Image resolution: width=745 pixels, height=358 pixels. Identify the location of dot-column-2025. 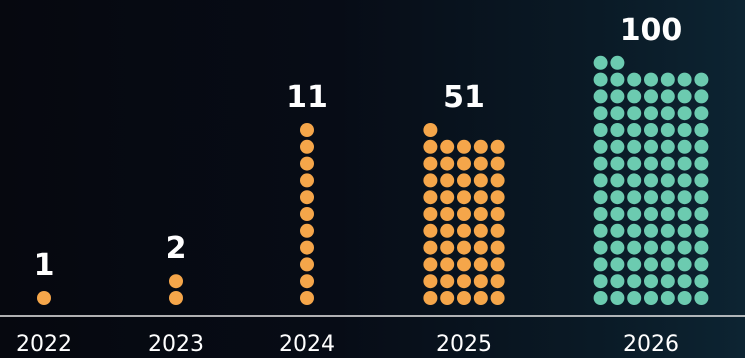
(464, 214).